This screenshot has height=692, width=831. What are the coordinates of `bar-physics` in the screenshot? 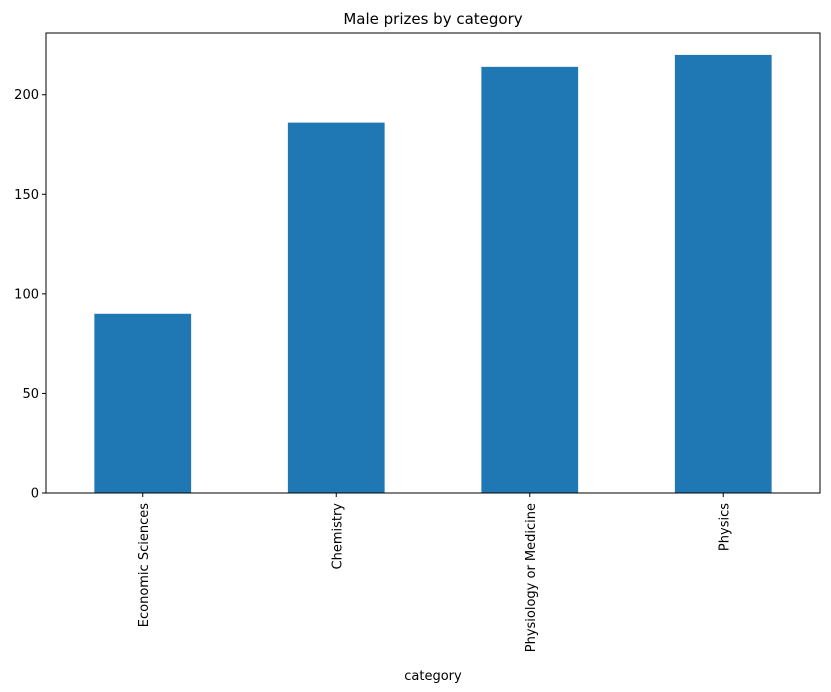 It's located at (723, 274).